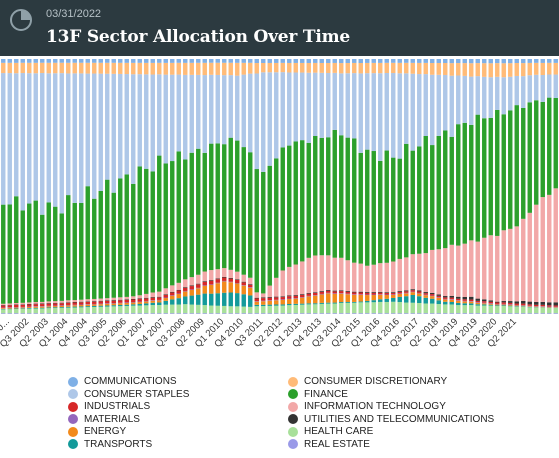 Image resolution: width=559 pixels, height=458 pixels. What do you see at coordinates (104, 420) in the screenshot?
I see `legend-item-materials: MATERIALS` at bounding box center [104, 420].